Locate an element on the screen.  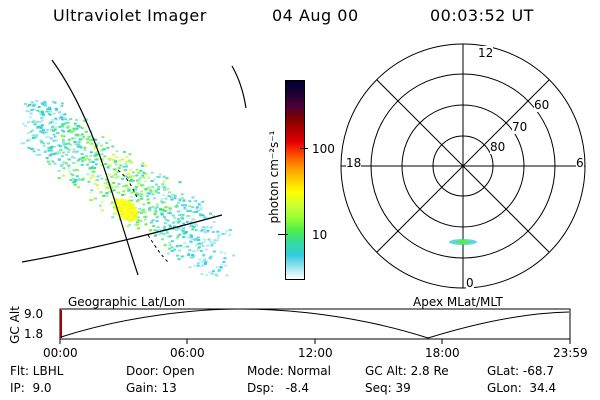
timeline-xtick-0: 00:00 is located at coordinates (60, 353).